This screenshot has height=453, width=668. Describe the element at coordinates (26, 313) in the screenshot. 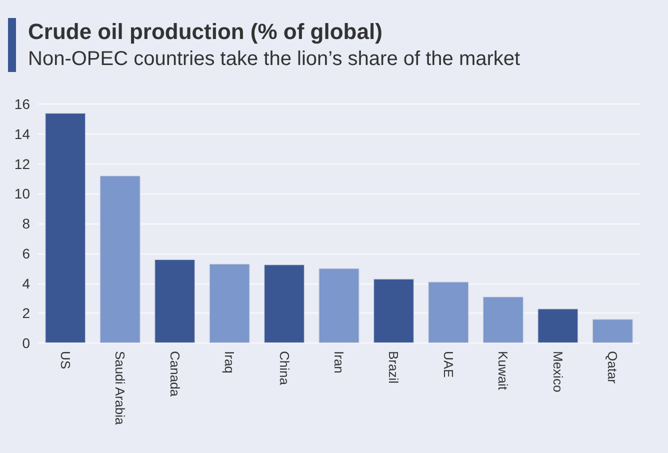

I see `y-tick-label: 2` at that location.